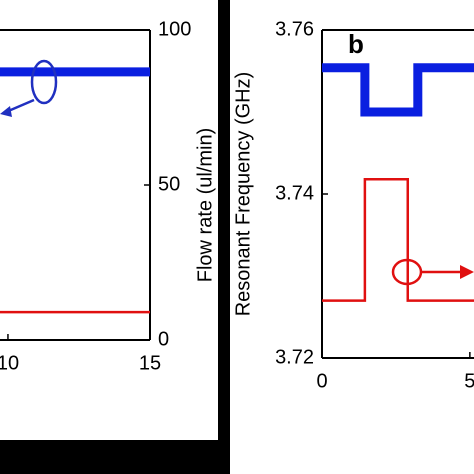 This screenshot has width=474, height=474. What do you see at coordinates (205, 205) in the screenshot?
I see `y2-axis-label: Flow rate (ul/min)` at bounding box center [205, 205].